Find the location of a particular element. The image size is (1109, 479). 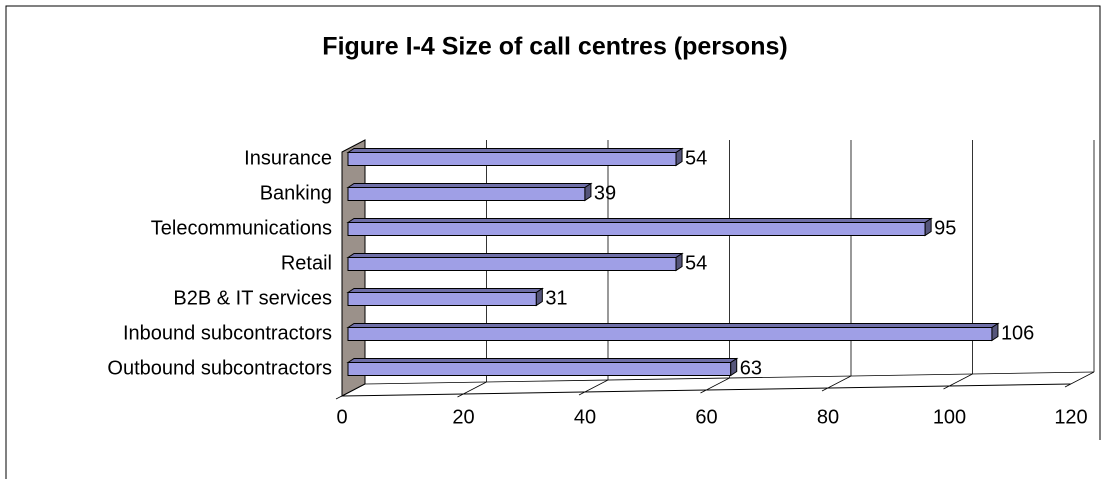

y-tick-label: Outbound subcontractors is located at coordinates (219, 368).